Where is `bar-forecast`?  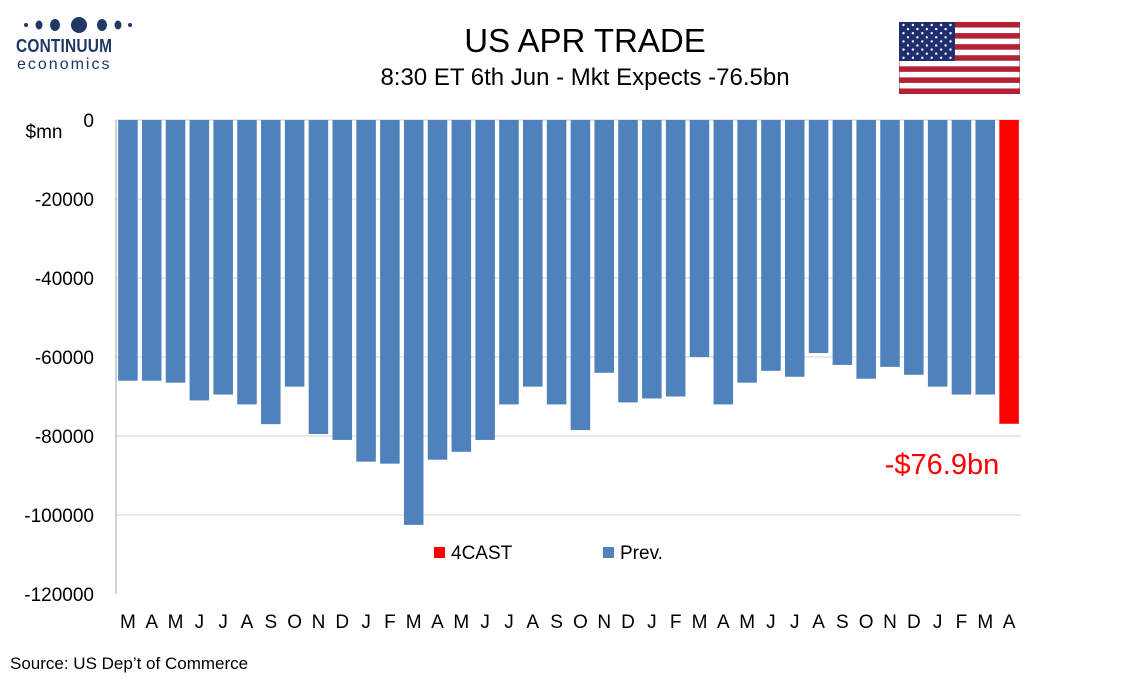
bar-forecast is located at coordinates (1009, 272).